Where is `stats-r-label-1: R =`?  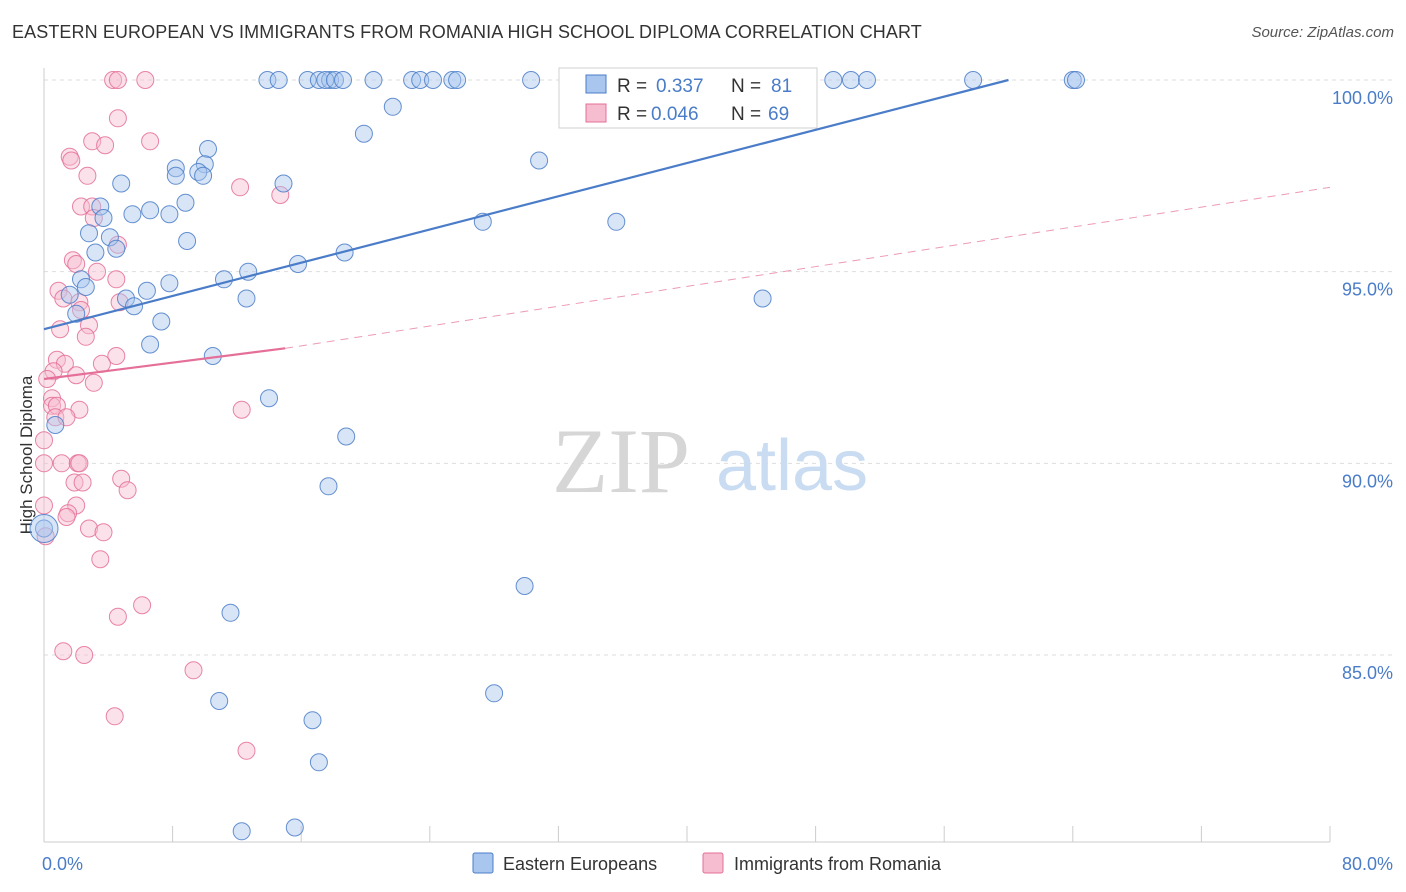
stats-r-label-1: R = is located at coordinates (632, 86).